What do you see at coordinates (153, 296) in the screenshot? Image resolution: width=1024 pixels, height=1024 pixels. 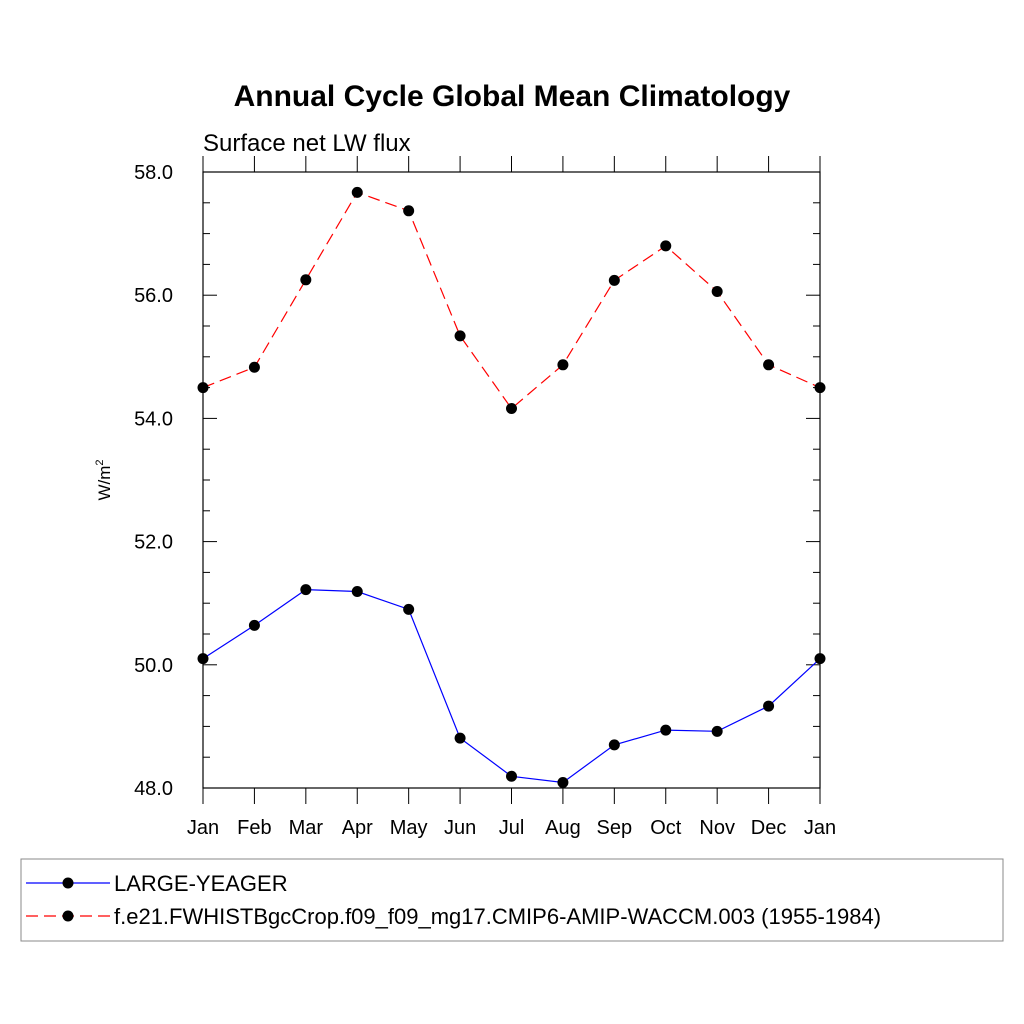 I see `y-tick-label: 56.0` at bounding box center [153, 296].